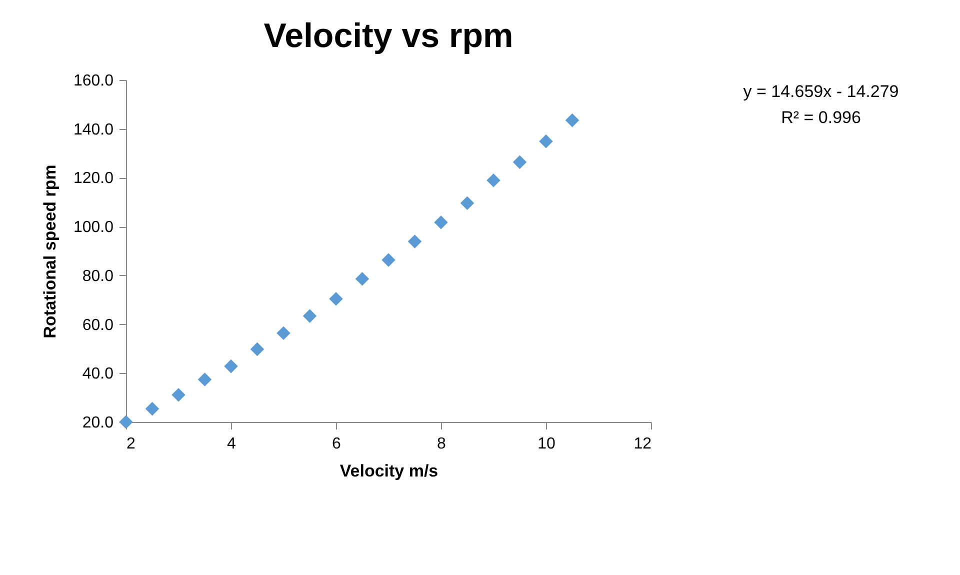 The height and width of the screenshot is (575, 960). I want to click on chart-title: Velocity vs rpm, so click(389, 36).